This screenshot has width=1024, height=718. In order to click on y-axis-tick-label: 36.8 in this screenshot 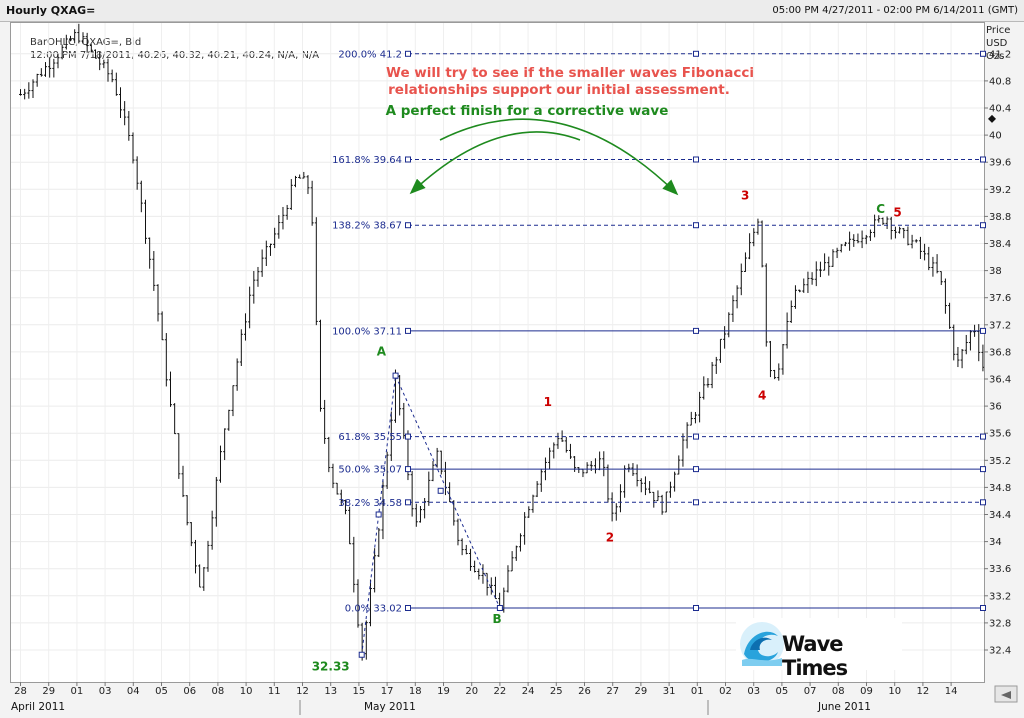, I will do `click(1000, 352)`.